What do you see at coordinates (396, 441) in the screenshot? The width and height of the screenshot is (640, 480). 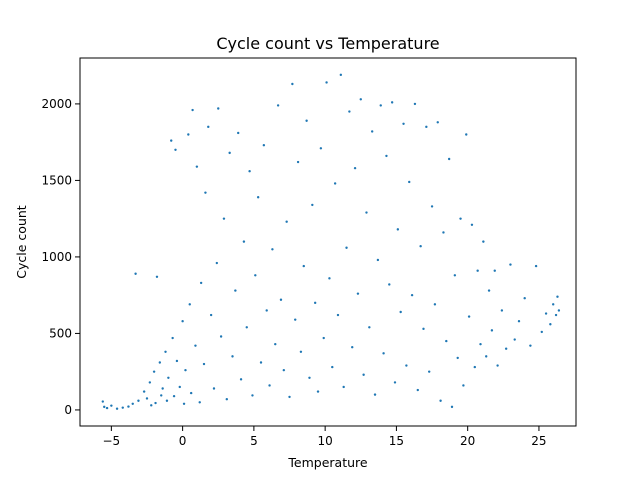 I see `x-tick-label: 15` at bounding box center [396, 441].